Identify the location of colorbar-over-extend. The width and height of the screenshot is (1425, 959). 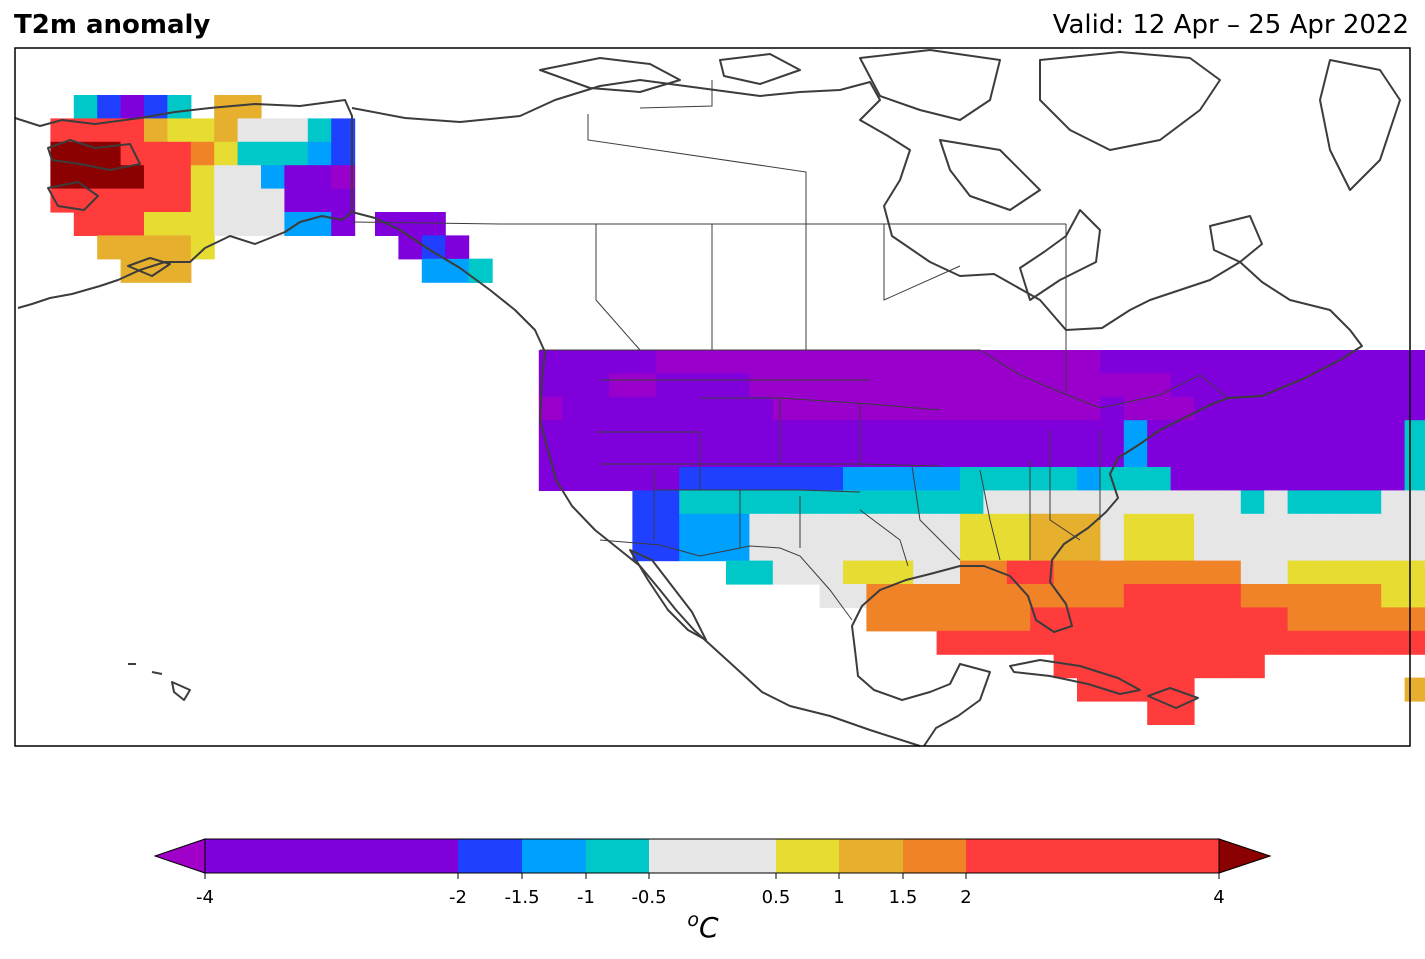
(1245, 856).